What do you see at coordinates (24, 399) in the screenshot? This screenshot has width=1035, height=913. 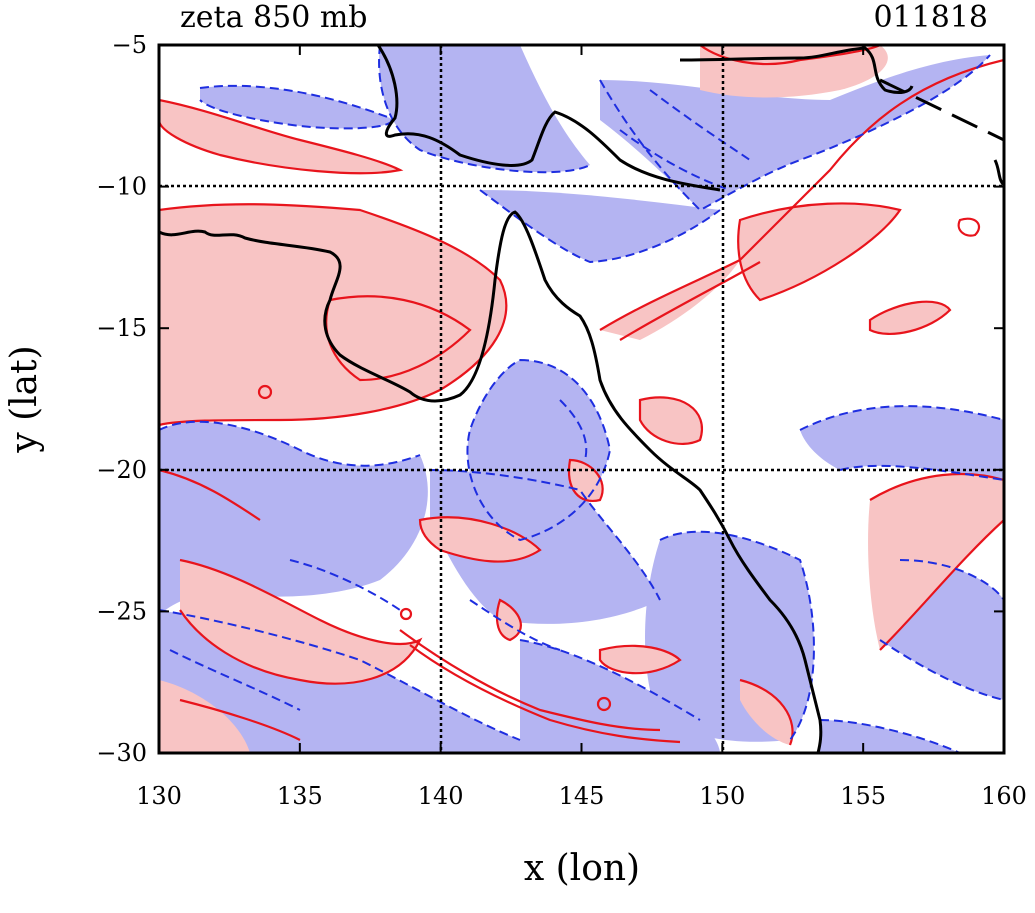 I see `y-axis-label: y (lat)` at bounding box center [24, 399].